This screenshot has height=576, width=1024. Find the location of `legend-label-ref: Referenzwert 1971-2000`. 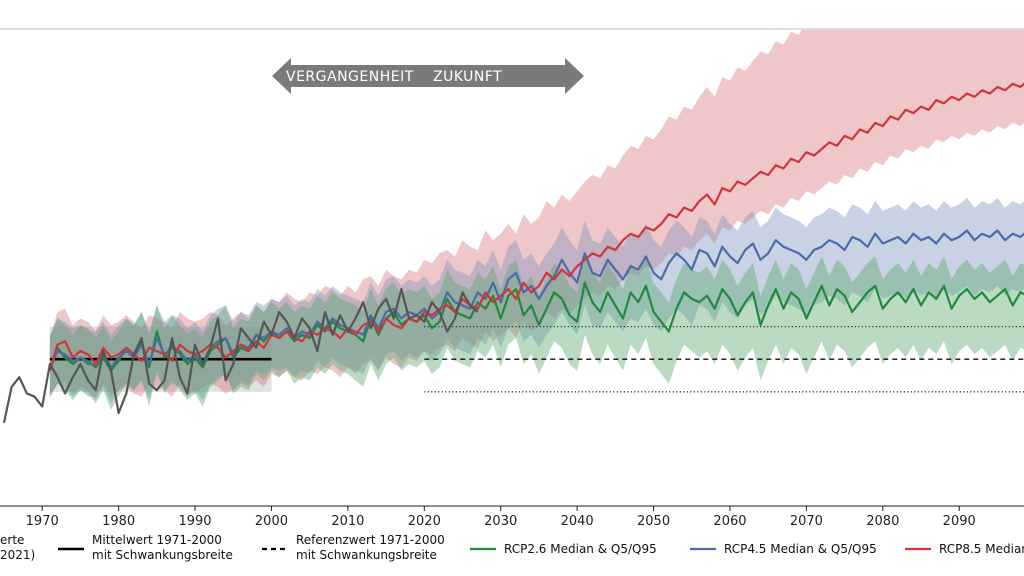

legend-label-ref: Referenzwert 1971-2000 is located at coordinates (370, 540).